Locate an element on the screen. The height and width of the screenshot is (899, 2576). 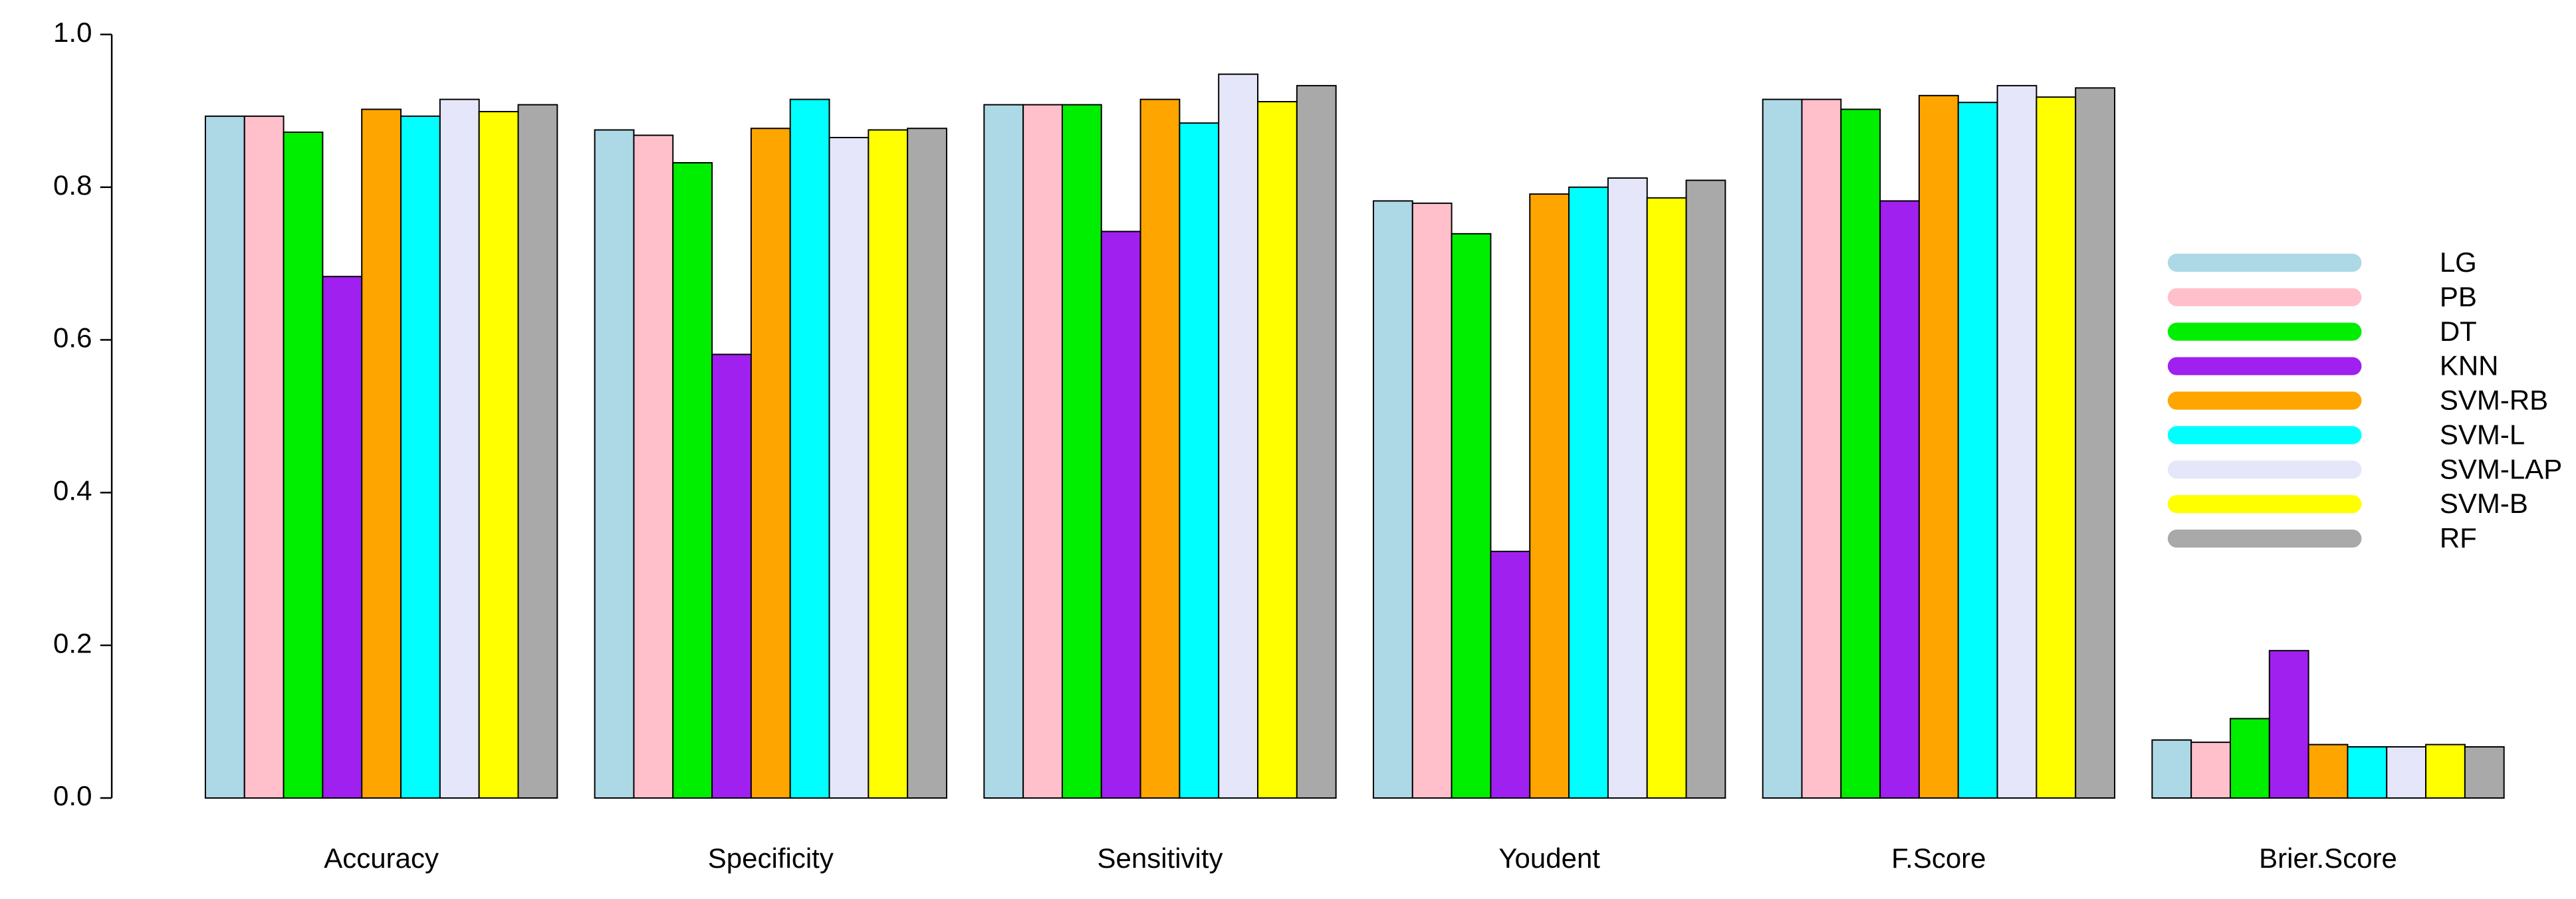
y-tick-label: 0.0 is located at coordinates (72, 795).